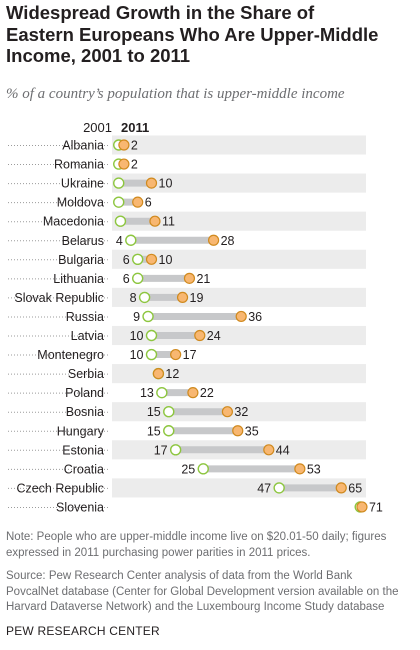 The height and width of the screenshot is (650, 420). I want to click on category-label-ukraine: Ukraine, so click(82, 184).